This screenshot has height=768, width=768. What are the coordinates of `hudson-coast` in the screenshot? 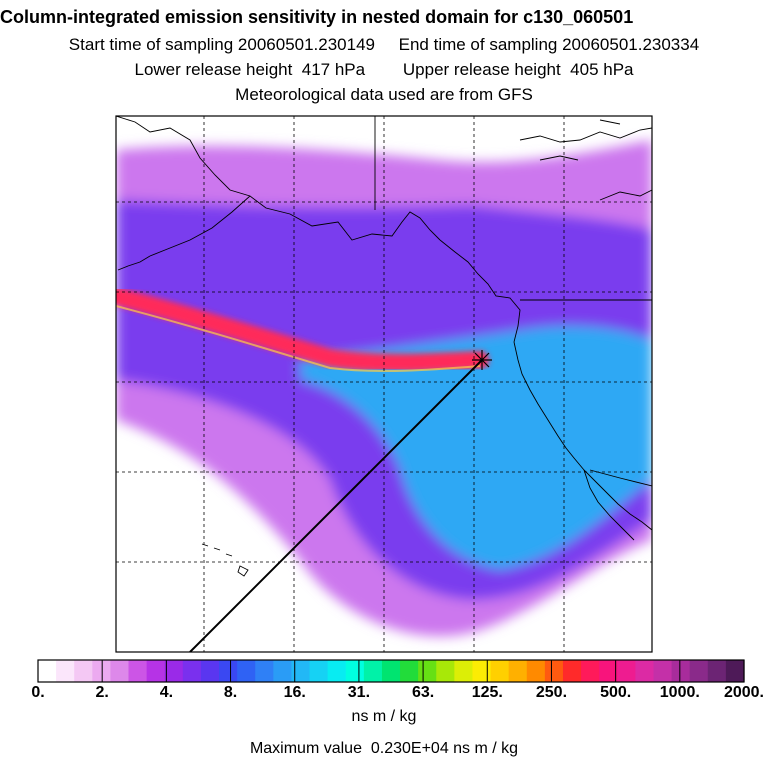 It's located at (625, 195).